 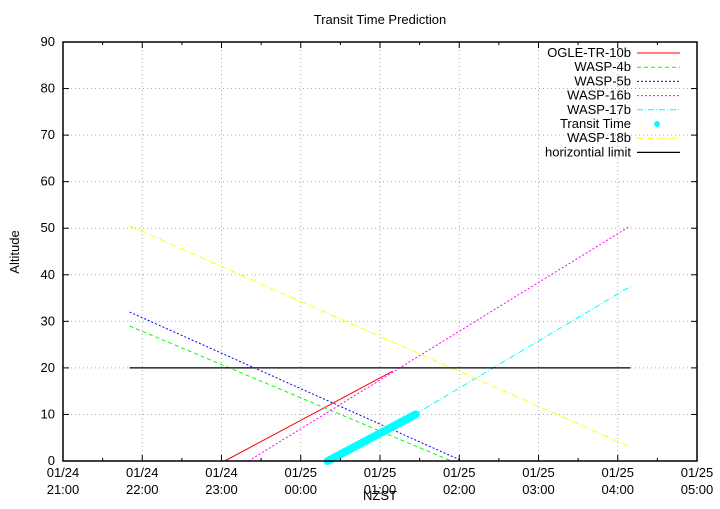 What do you see at coordinates (657, 124) in the screenshot?
I see `legend-marker` at bounding box center [657, 124].